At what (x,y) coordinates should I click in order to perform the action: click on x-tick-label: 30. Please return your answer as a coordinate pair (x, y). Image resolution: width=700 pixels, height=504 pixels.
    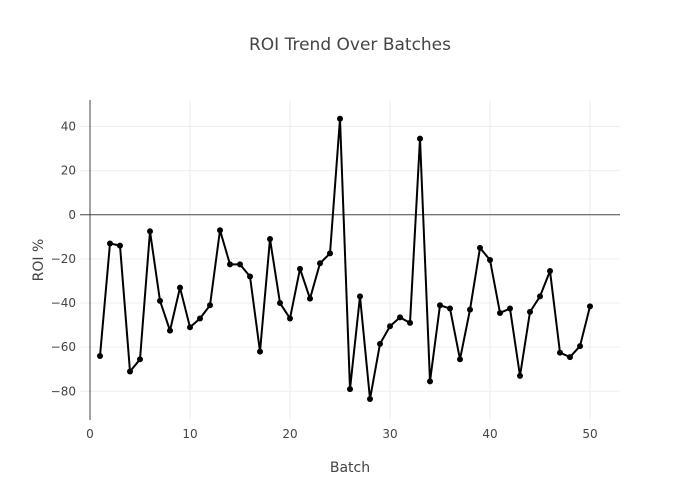
    Looking at the image, I should click on (389, 434).